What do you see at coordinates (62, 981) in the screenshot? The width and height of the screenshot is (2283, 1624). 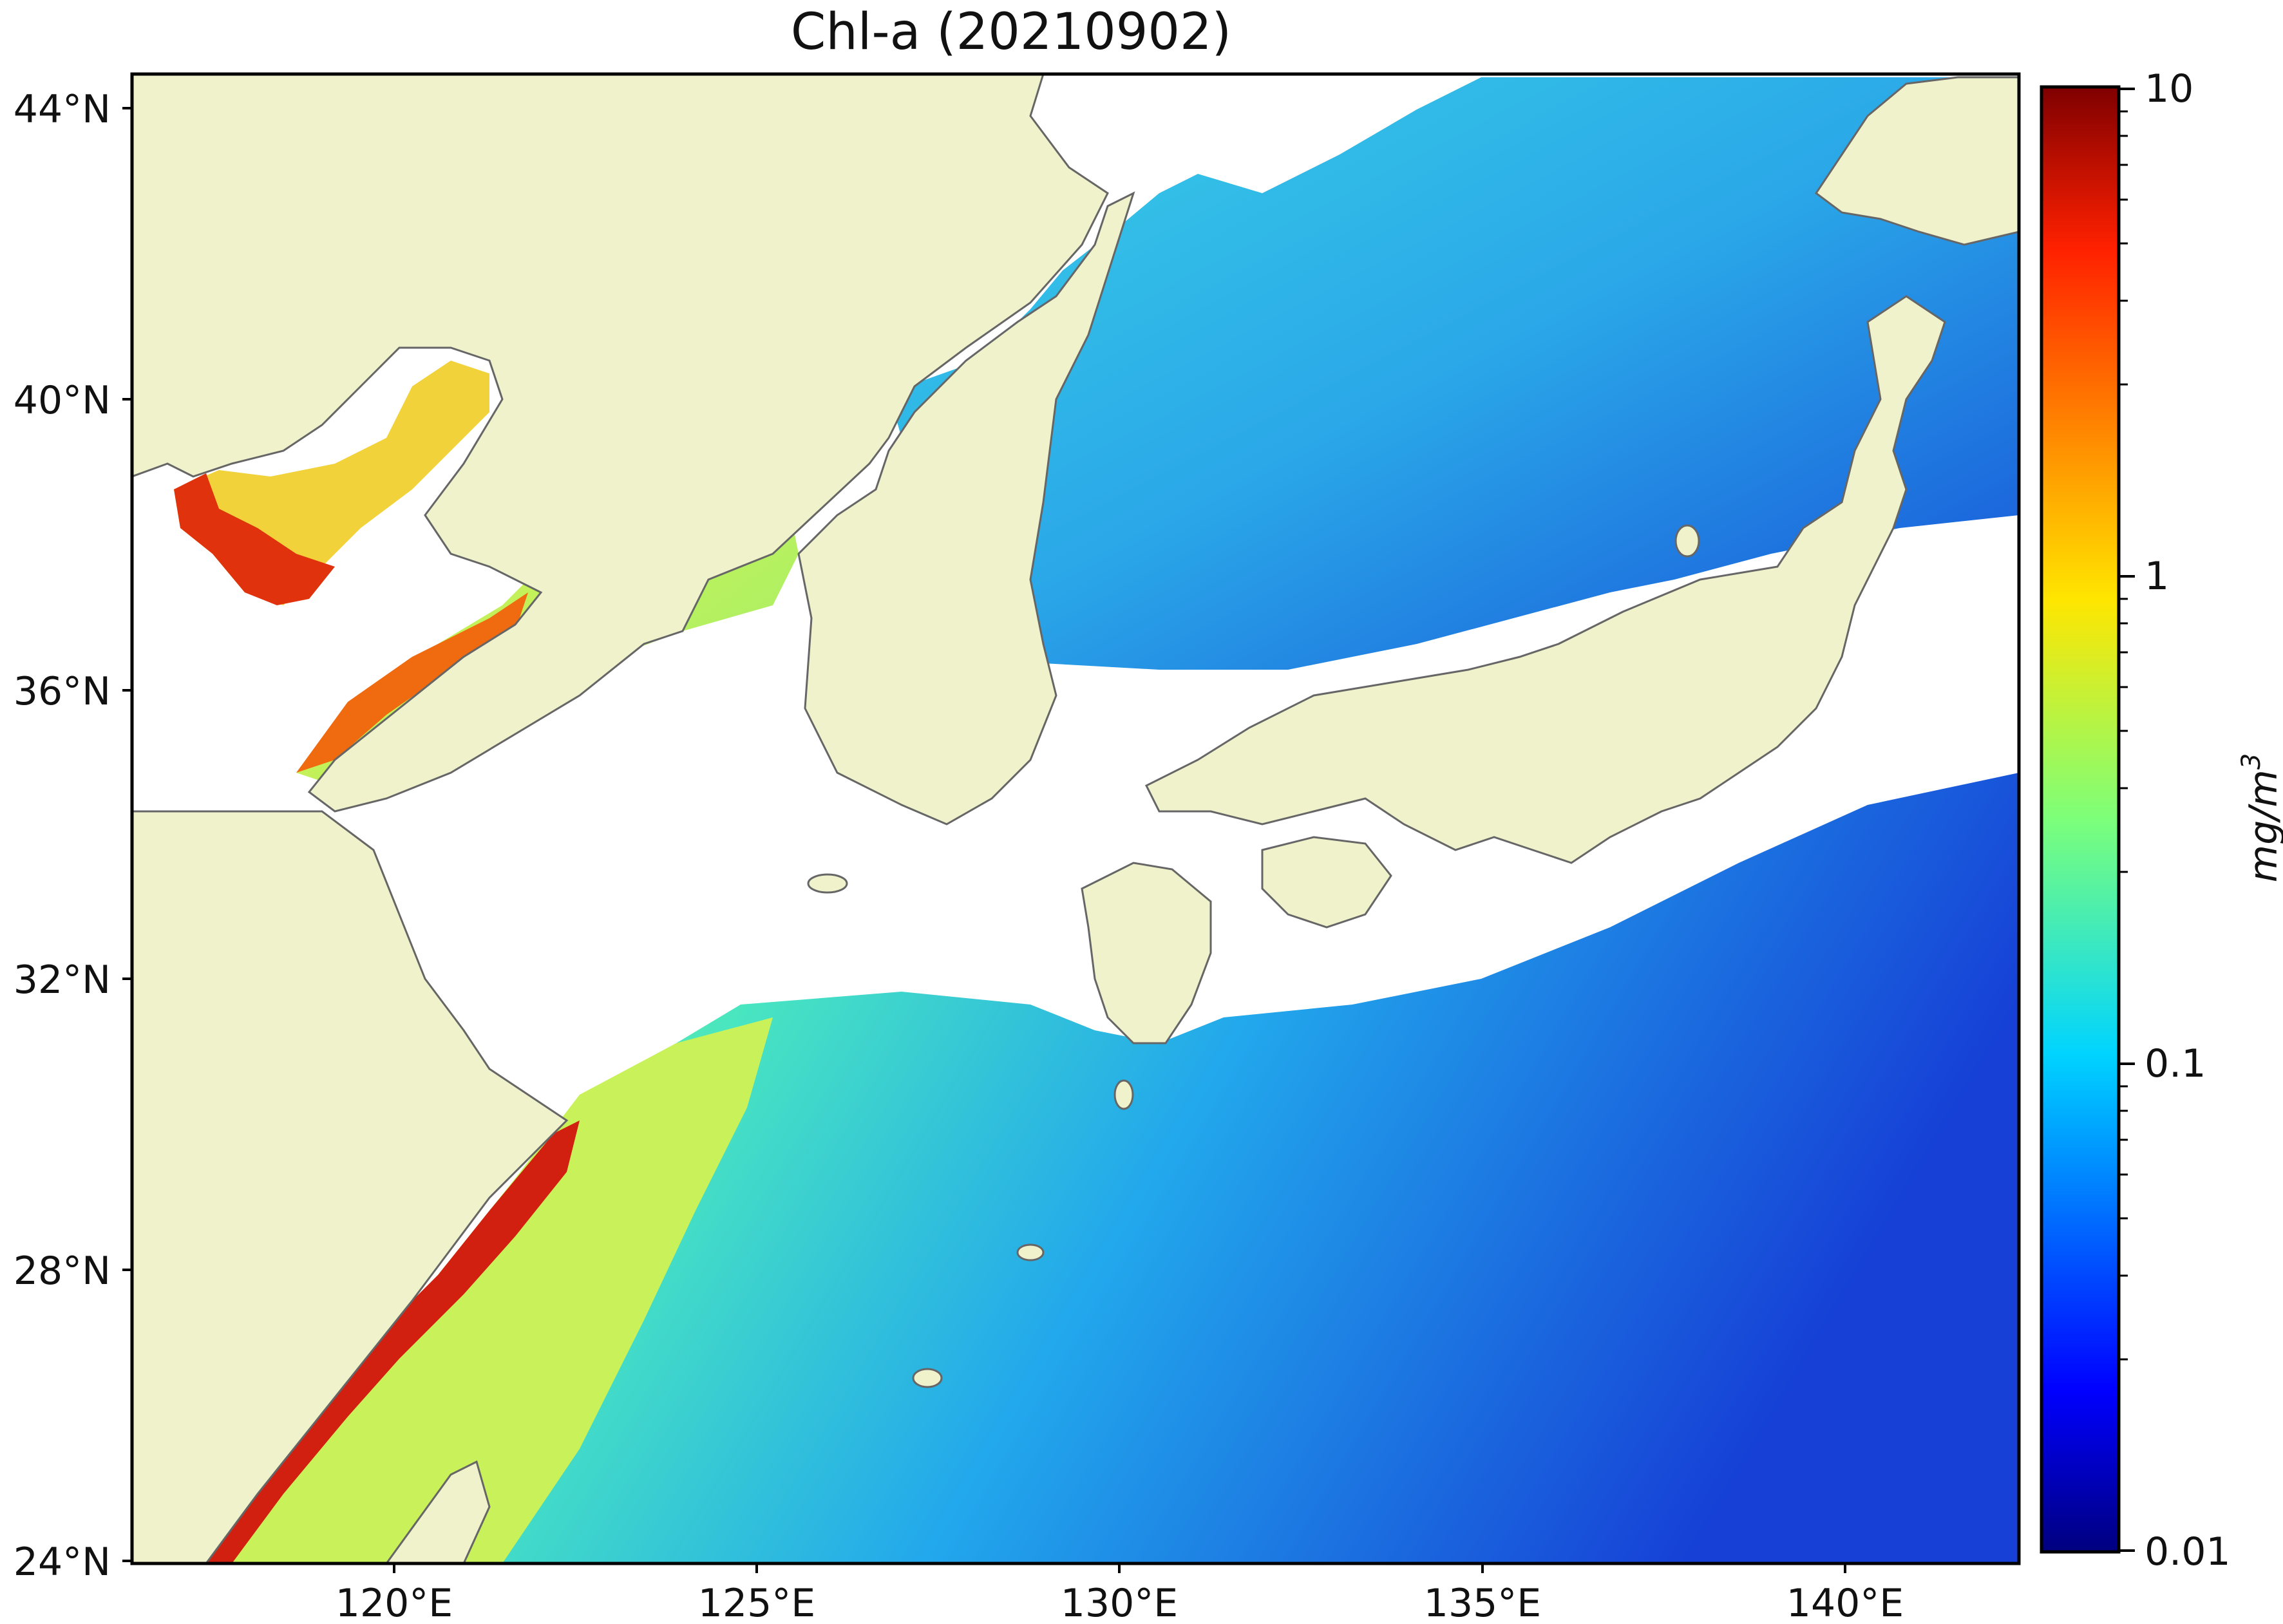 I see `lat-label-32: 32°N` at bounding box center [62, 981].